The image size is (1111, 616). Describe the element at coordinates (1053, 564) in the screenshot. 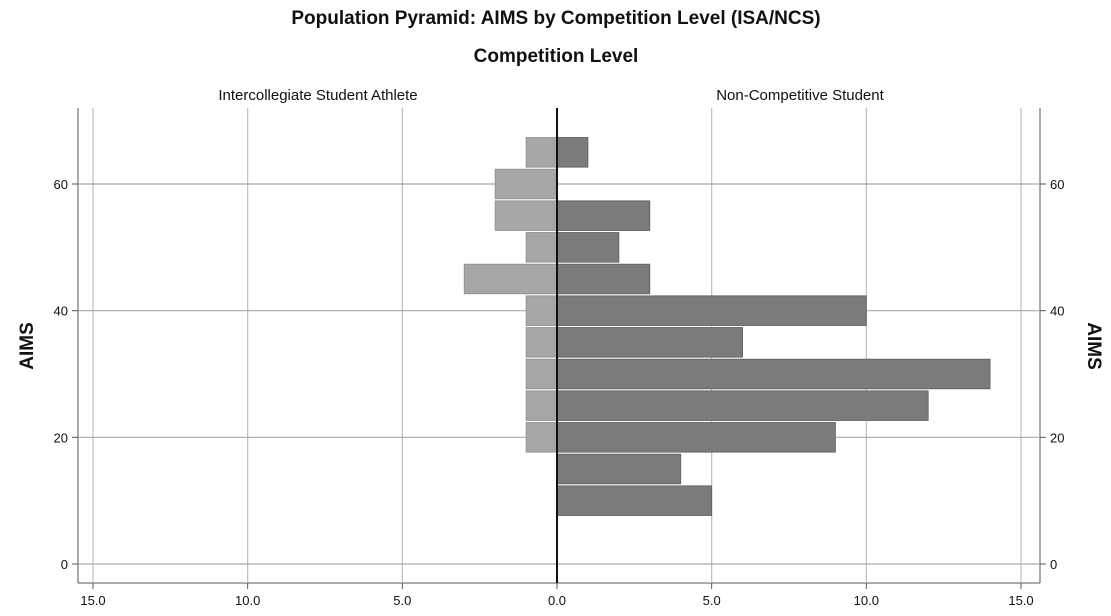

I see `y-tick-label-right: 0` at that location.